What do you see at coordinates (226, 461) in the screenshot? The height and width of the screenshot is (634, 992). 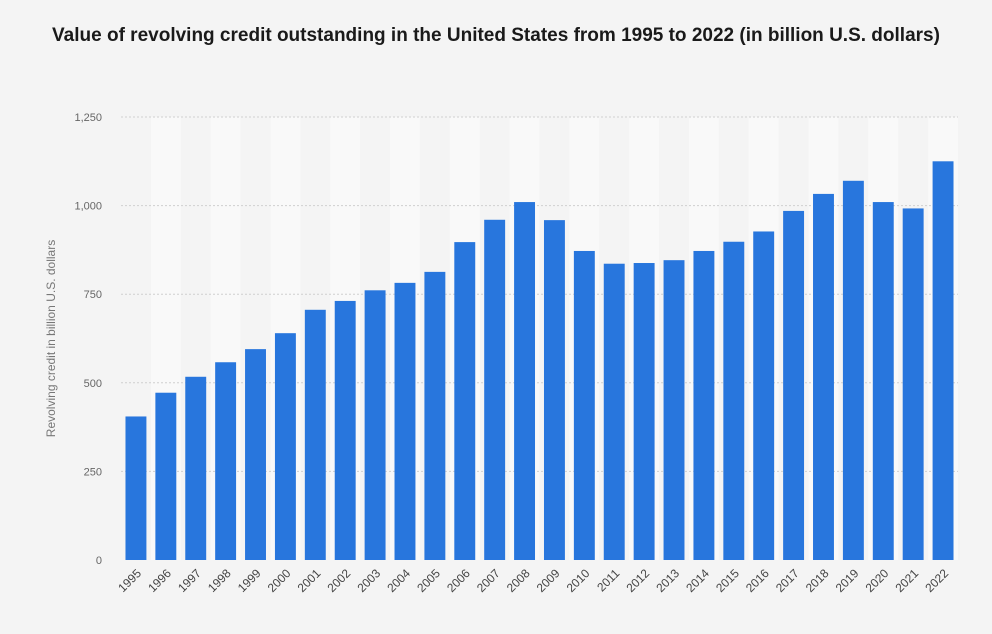 I see `bar-1998` at bounding box center [226, 461].